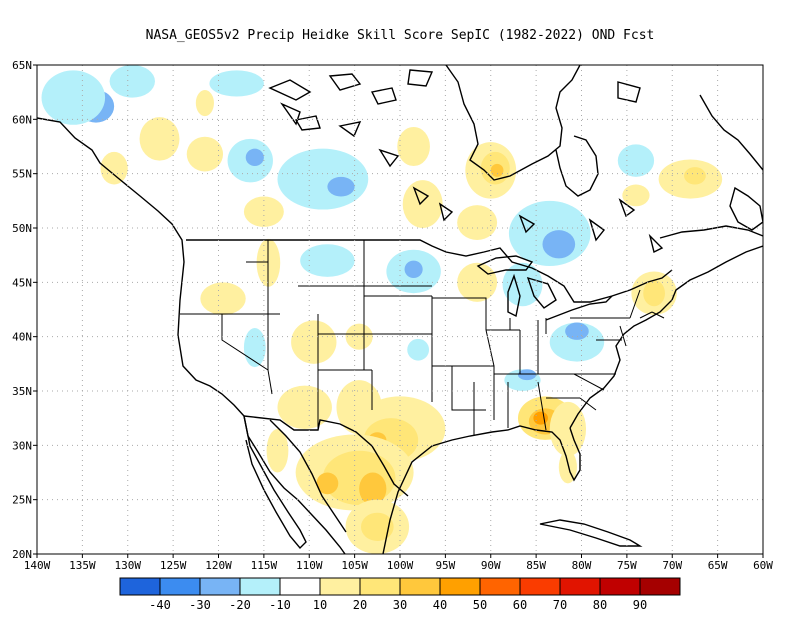  I want to click on colorbar-label: 30, so click(400, 605).